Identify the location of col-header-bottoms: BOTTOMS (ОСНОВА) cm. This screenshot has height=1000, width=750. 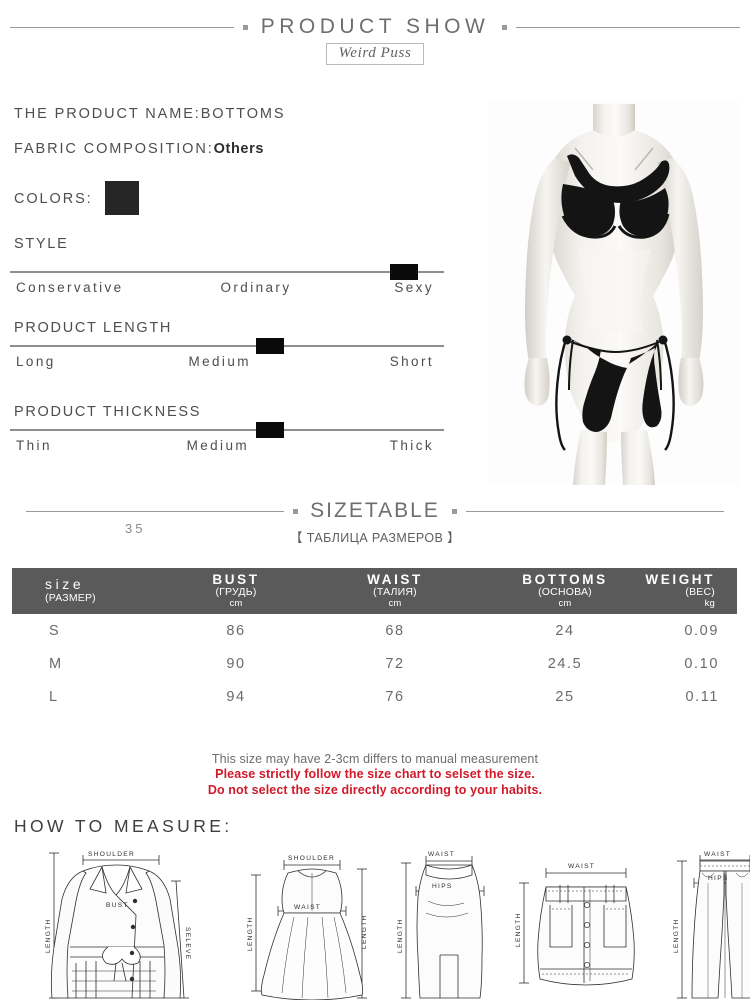
(565, 590).